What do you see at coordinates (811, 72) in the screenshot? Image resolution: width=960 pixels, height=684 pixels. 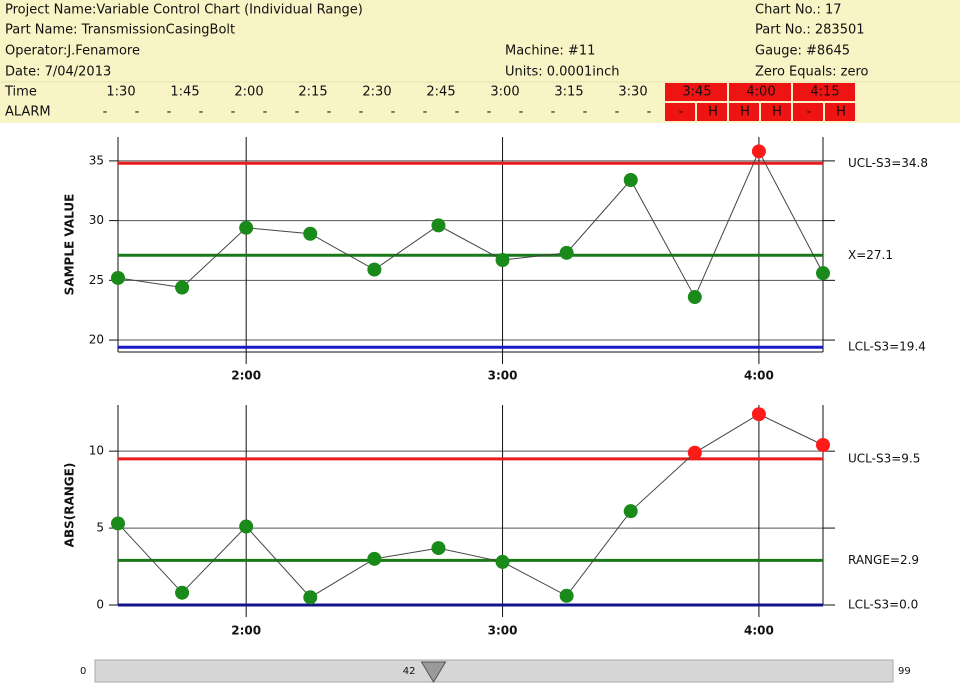 I see `header-field: Zero Equals: zero` at bounding box center [811, 72].